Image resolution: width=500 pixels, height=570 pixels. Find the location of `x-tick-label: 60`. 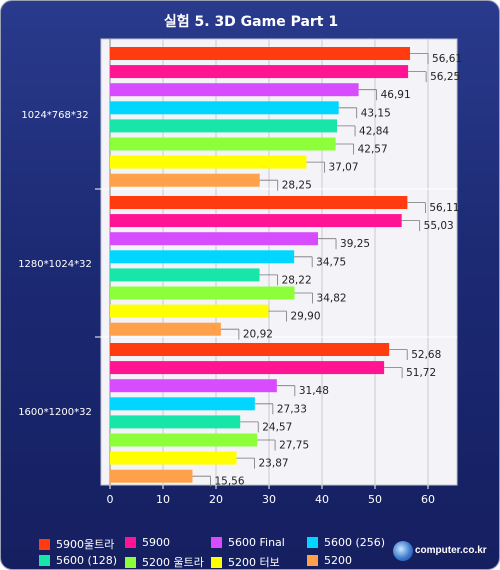

x-tick-label: 60 is located at coordinates (428, 499).